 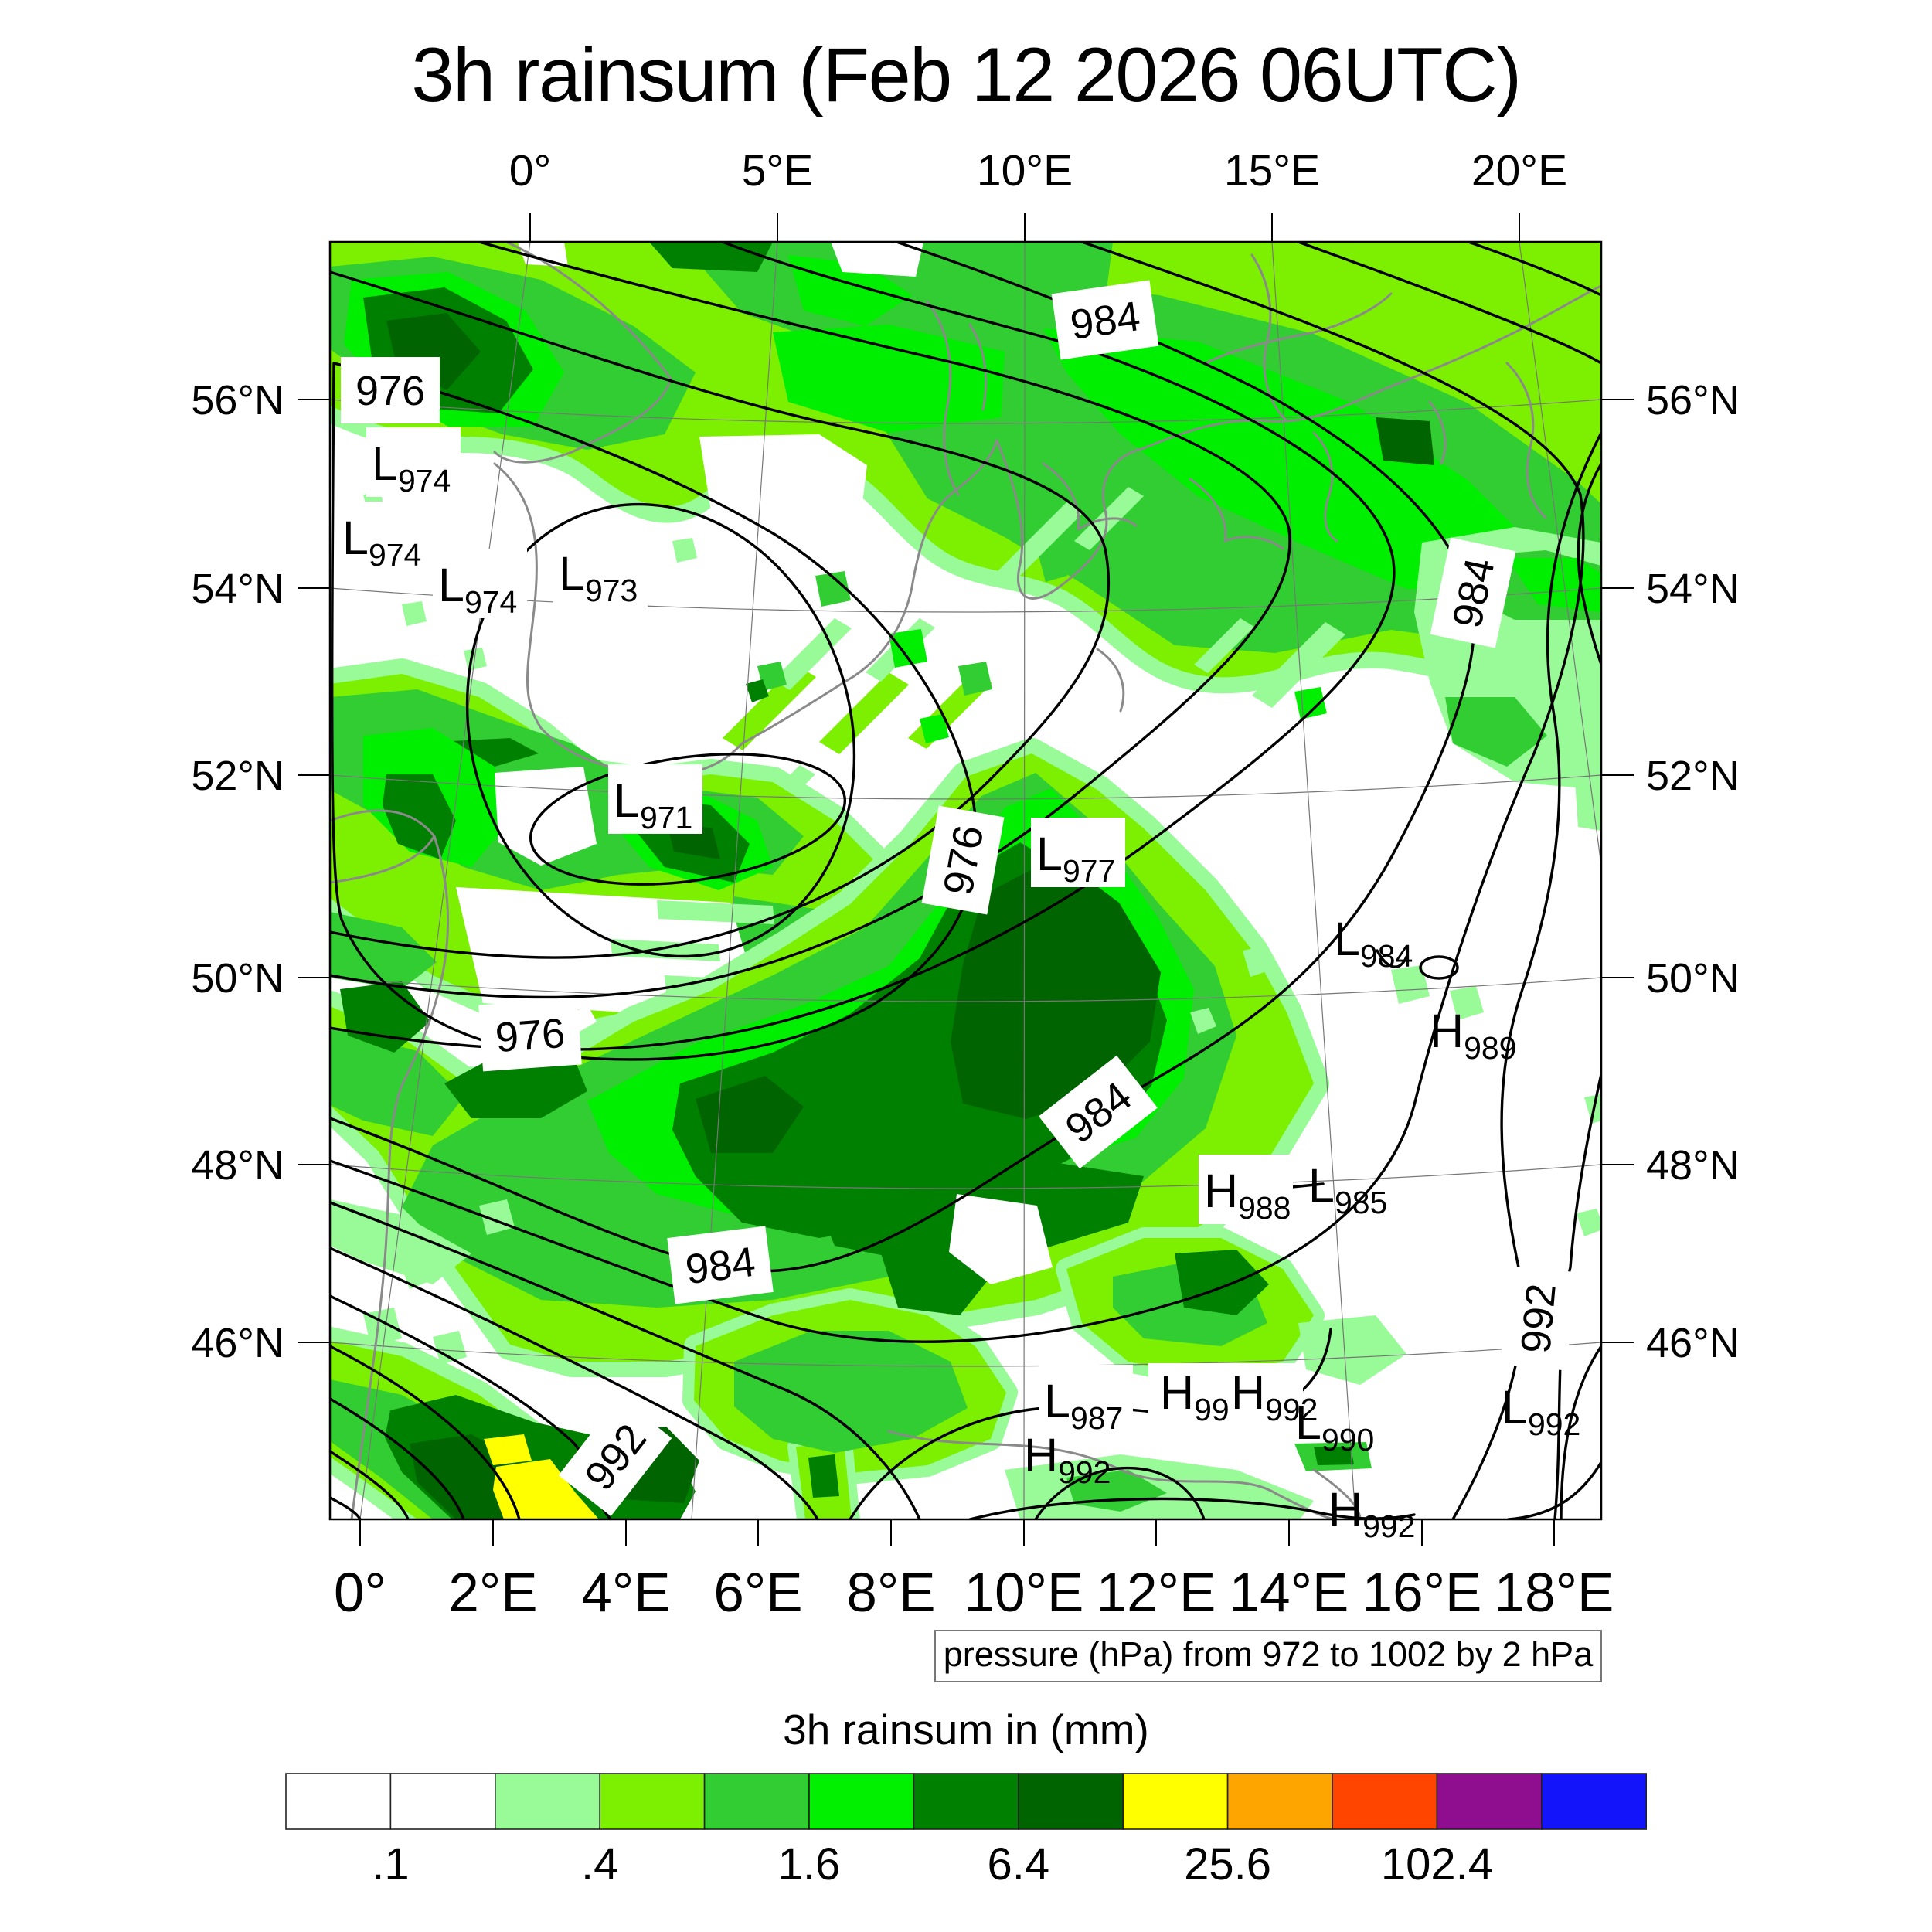 I want to click on svg-text: L990, so click(x=1334, y=1427).